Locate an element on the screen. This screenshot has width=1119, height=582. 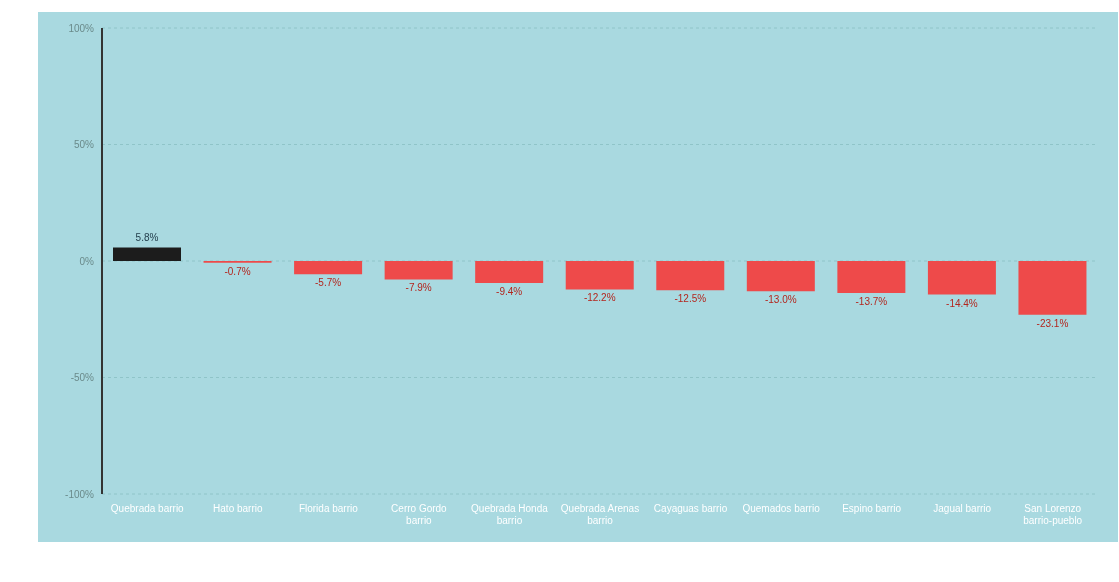
data-label: -13.0% is located at coordinates (780, 300).